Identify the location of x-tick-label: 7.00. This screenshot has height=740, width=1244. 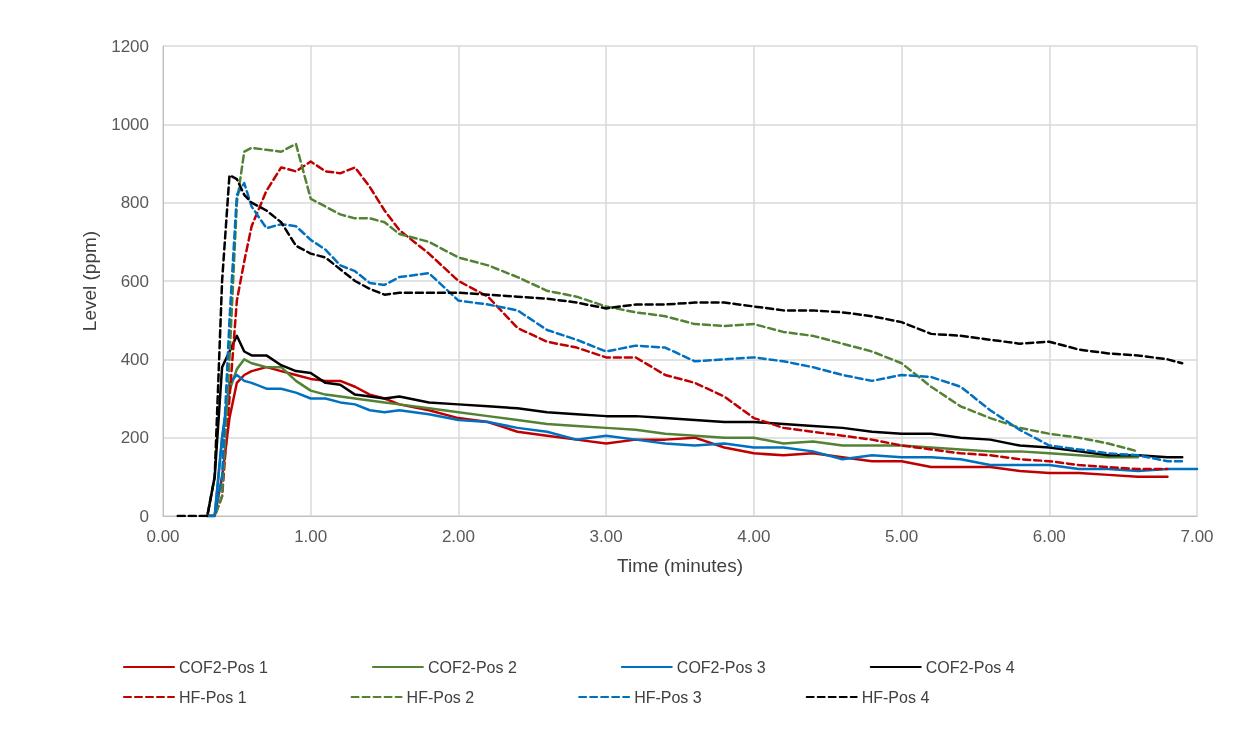
(1197, 536).